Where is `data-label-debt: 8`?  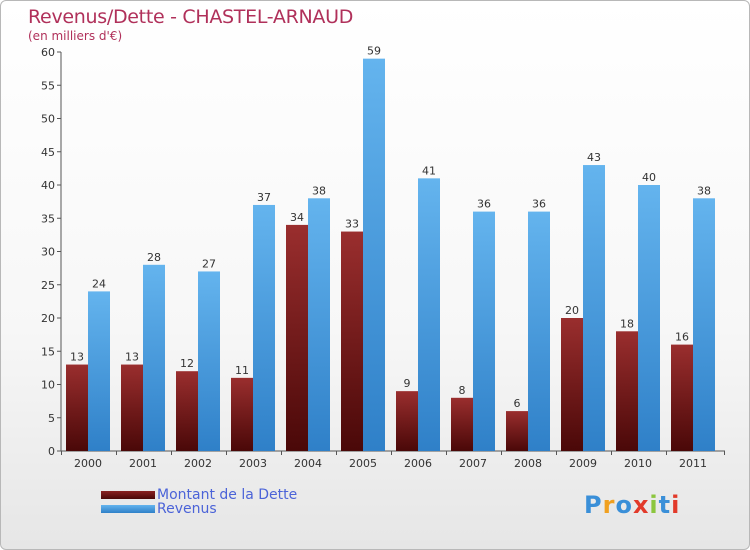
data-label-debt: 8 is located at coordinates (462, 390).